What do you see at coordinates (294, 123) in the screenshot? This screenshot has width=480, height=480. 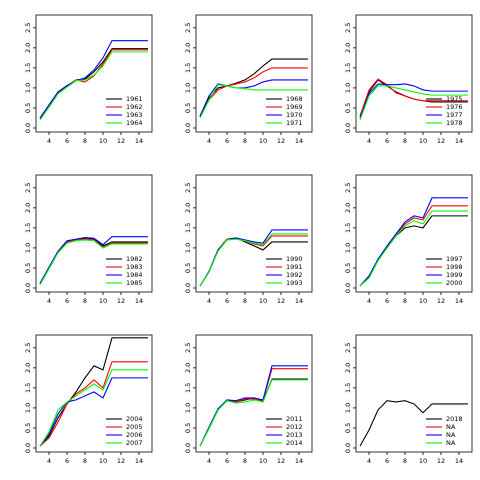 I see `legend-label: 1971` at bounding box center [294, 123].